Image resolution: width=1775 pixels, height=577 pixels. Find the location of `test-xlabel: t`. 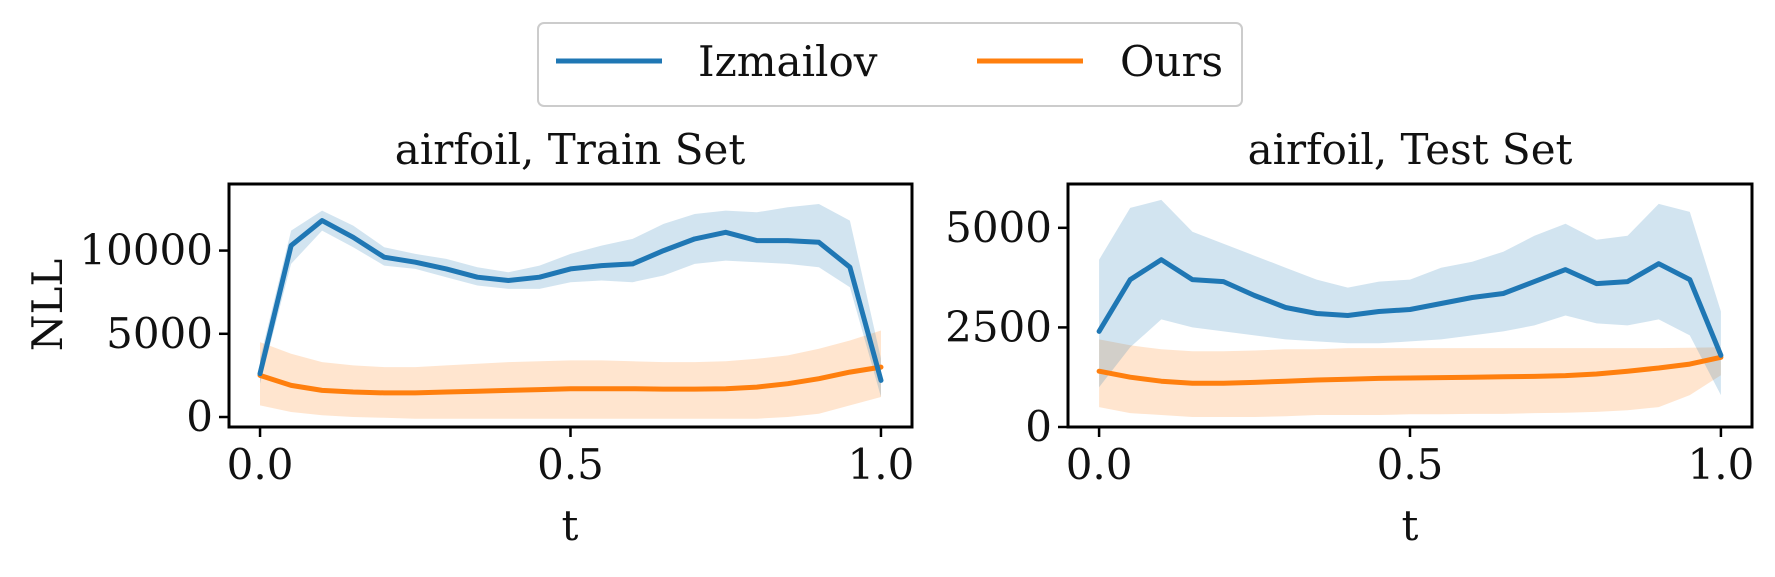

test-xlabel: t is located at coordinates (1410, 525).